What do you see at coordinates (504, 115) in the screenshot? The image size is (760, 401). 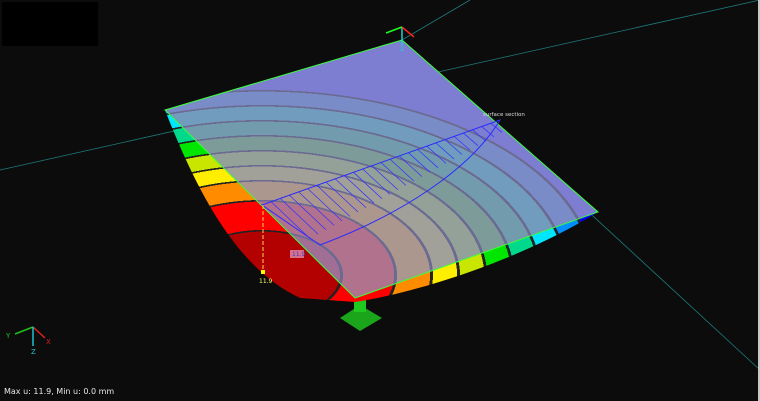 I see `section-label: surface section` at bounding box center [504, 115].